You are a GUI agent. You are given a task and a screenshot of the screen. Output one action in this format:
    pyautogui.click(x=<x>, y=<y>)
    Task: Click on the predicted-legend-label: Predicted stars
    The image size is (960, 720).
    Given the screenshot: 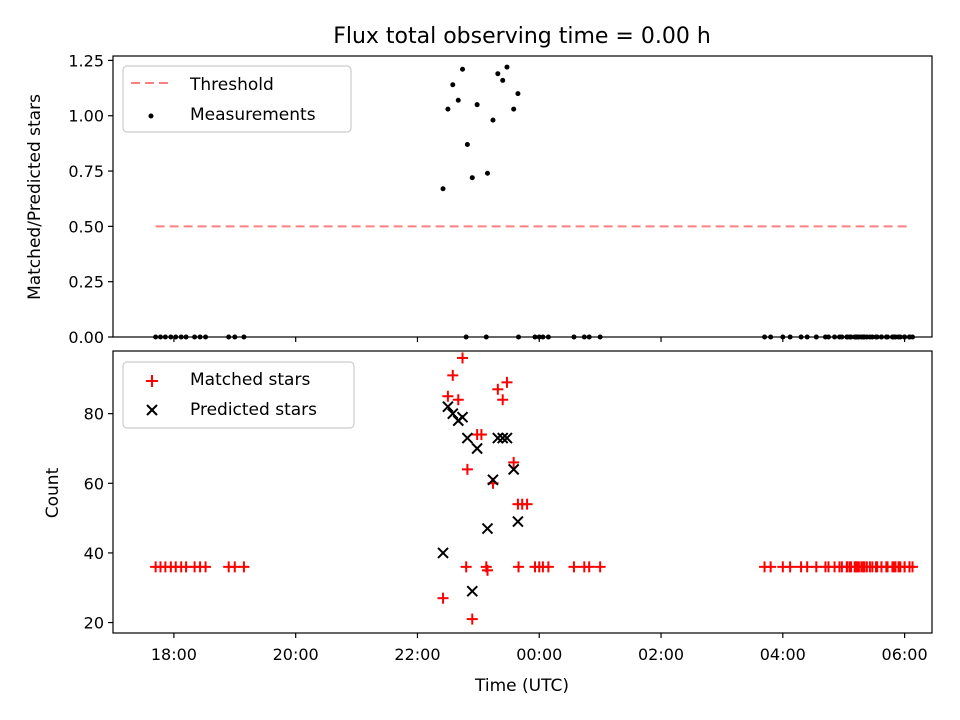 What is the action you would take?
    pyautogui.click(x=253, y=410)
    